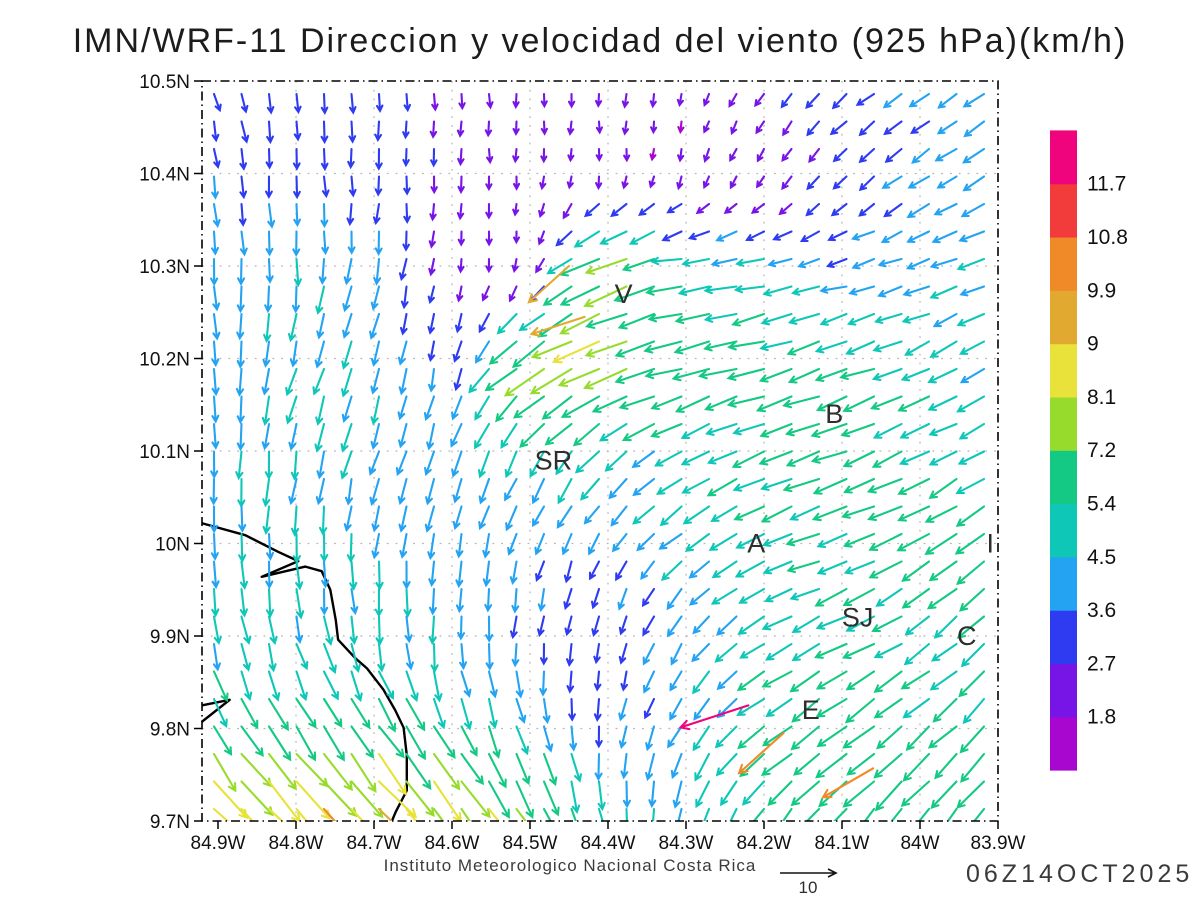 The width and height of the screenshot is (1200, 900). What do you see at coordinates (164, 175) in the screenshot?
I see `y-tick-label: 10.4N` at bounding box center [164, 175].